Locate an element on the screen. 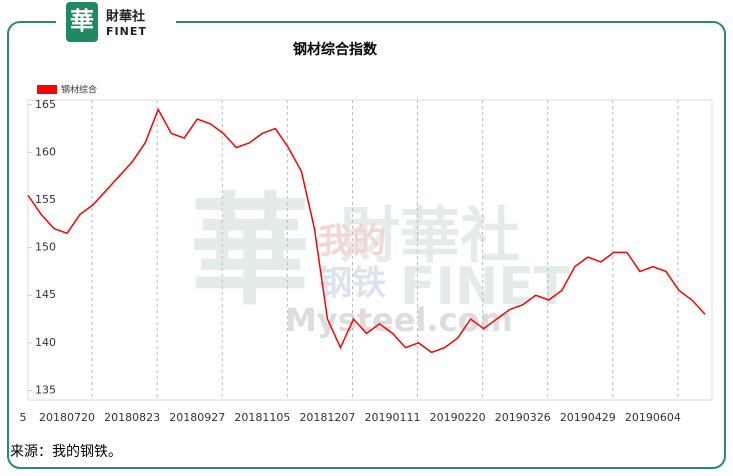 Image resolution: width=733 pixels, height=476 pixels. x-tick-label: 20190326 is located at coordinates (523, 417).